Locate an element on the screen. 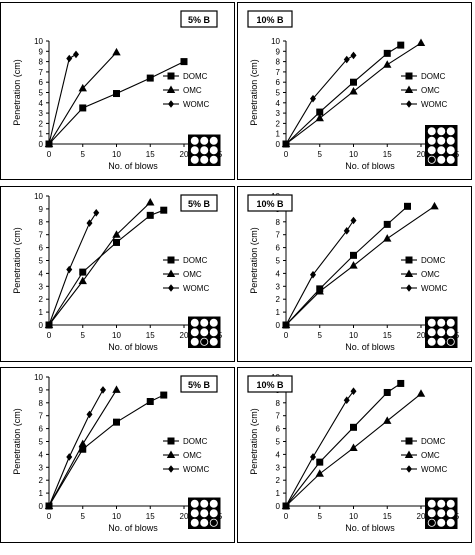 The height and width of the screenshot is (555, 475). y-tick-label: 8 is located at coordinates (278, 222).